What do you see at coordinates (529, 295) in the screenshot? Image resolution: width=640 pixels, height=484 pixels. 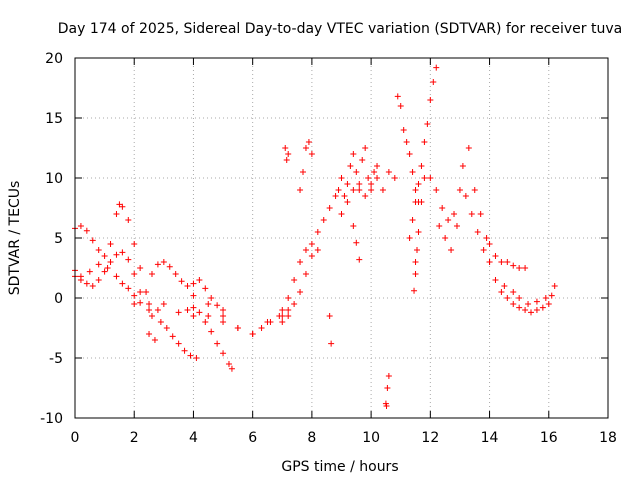 I see `series-arc-w` at bounding box center [529, 295].